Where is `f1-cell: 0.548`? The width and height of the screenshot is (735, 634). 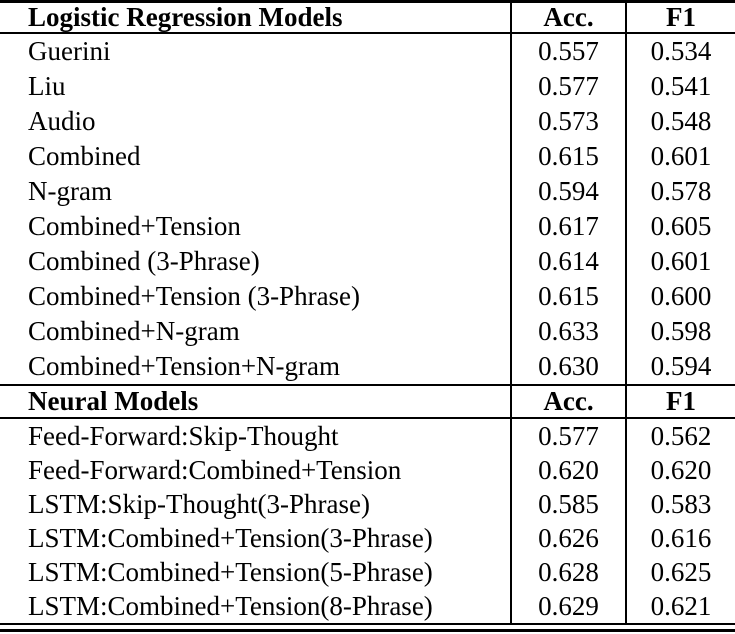
f1-cell: 0.548 is located at coordinates (680, 121).